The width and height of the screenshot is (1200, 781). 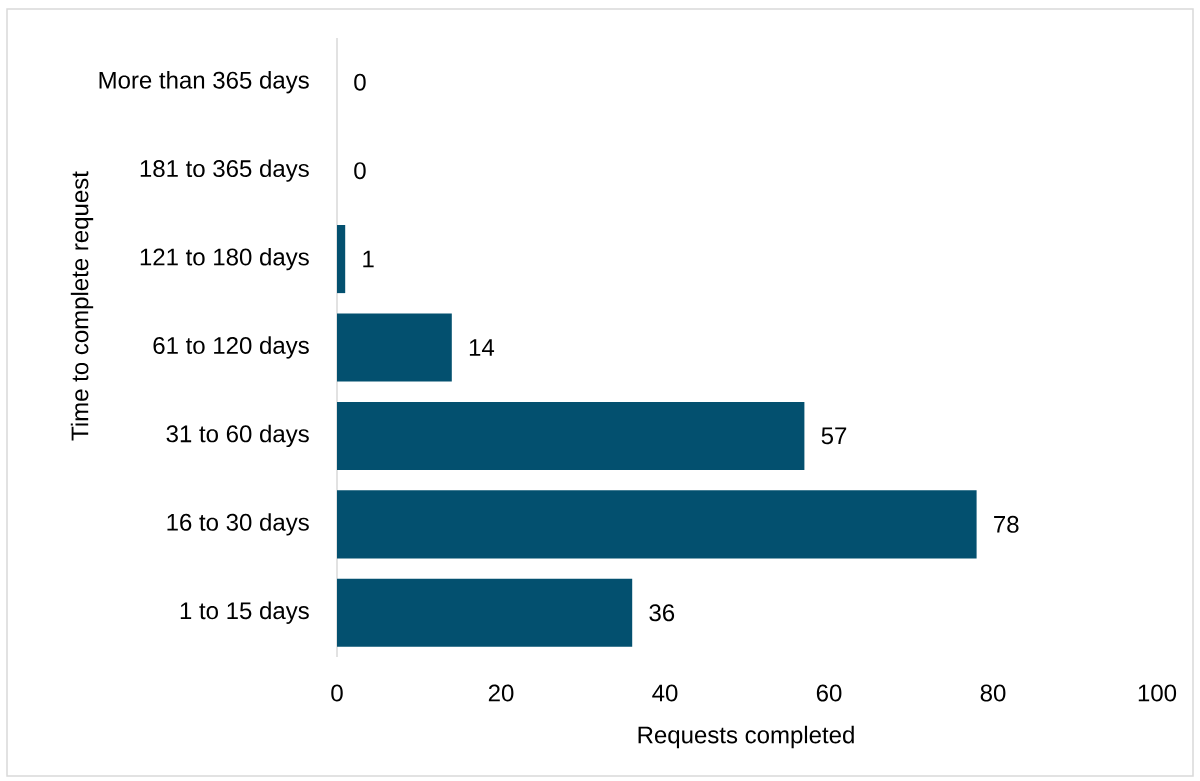 I want to click on x-tick-label: 40, so click(x=665, y=693).